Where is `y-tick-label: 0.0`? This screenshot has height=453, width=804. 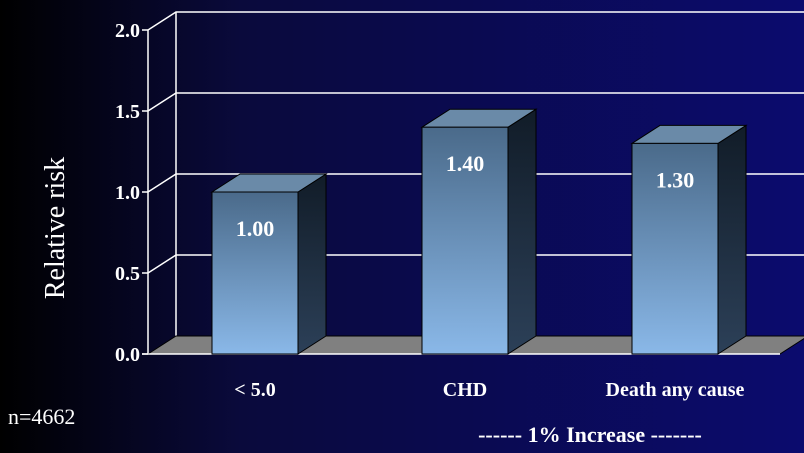 y-tick-label: 0.0 is located at coordinates (127, 355).